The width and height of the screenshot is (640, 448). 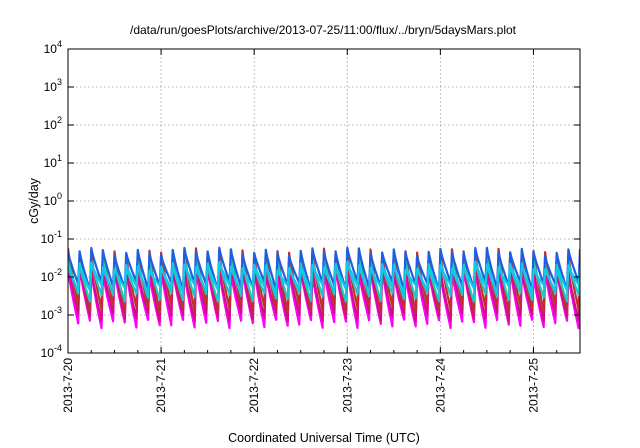 I want to click on y-tick-label: 10⁻³, so click(x=51, y=313).